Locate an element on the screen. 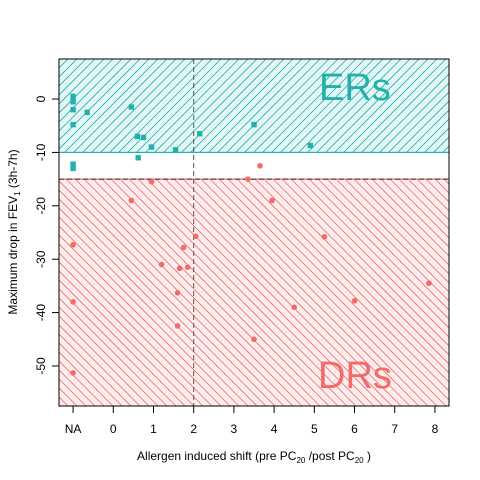  x-tick-label: 0 is located at coordinates (113, 429).